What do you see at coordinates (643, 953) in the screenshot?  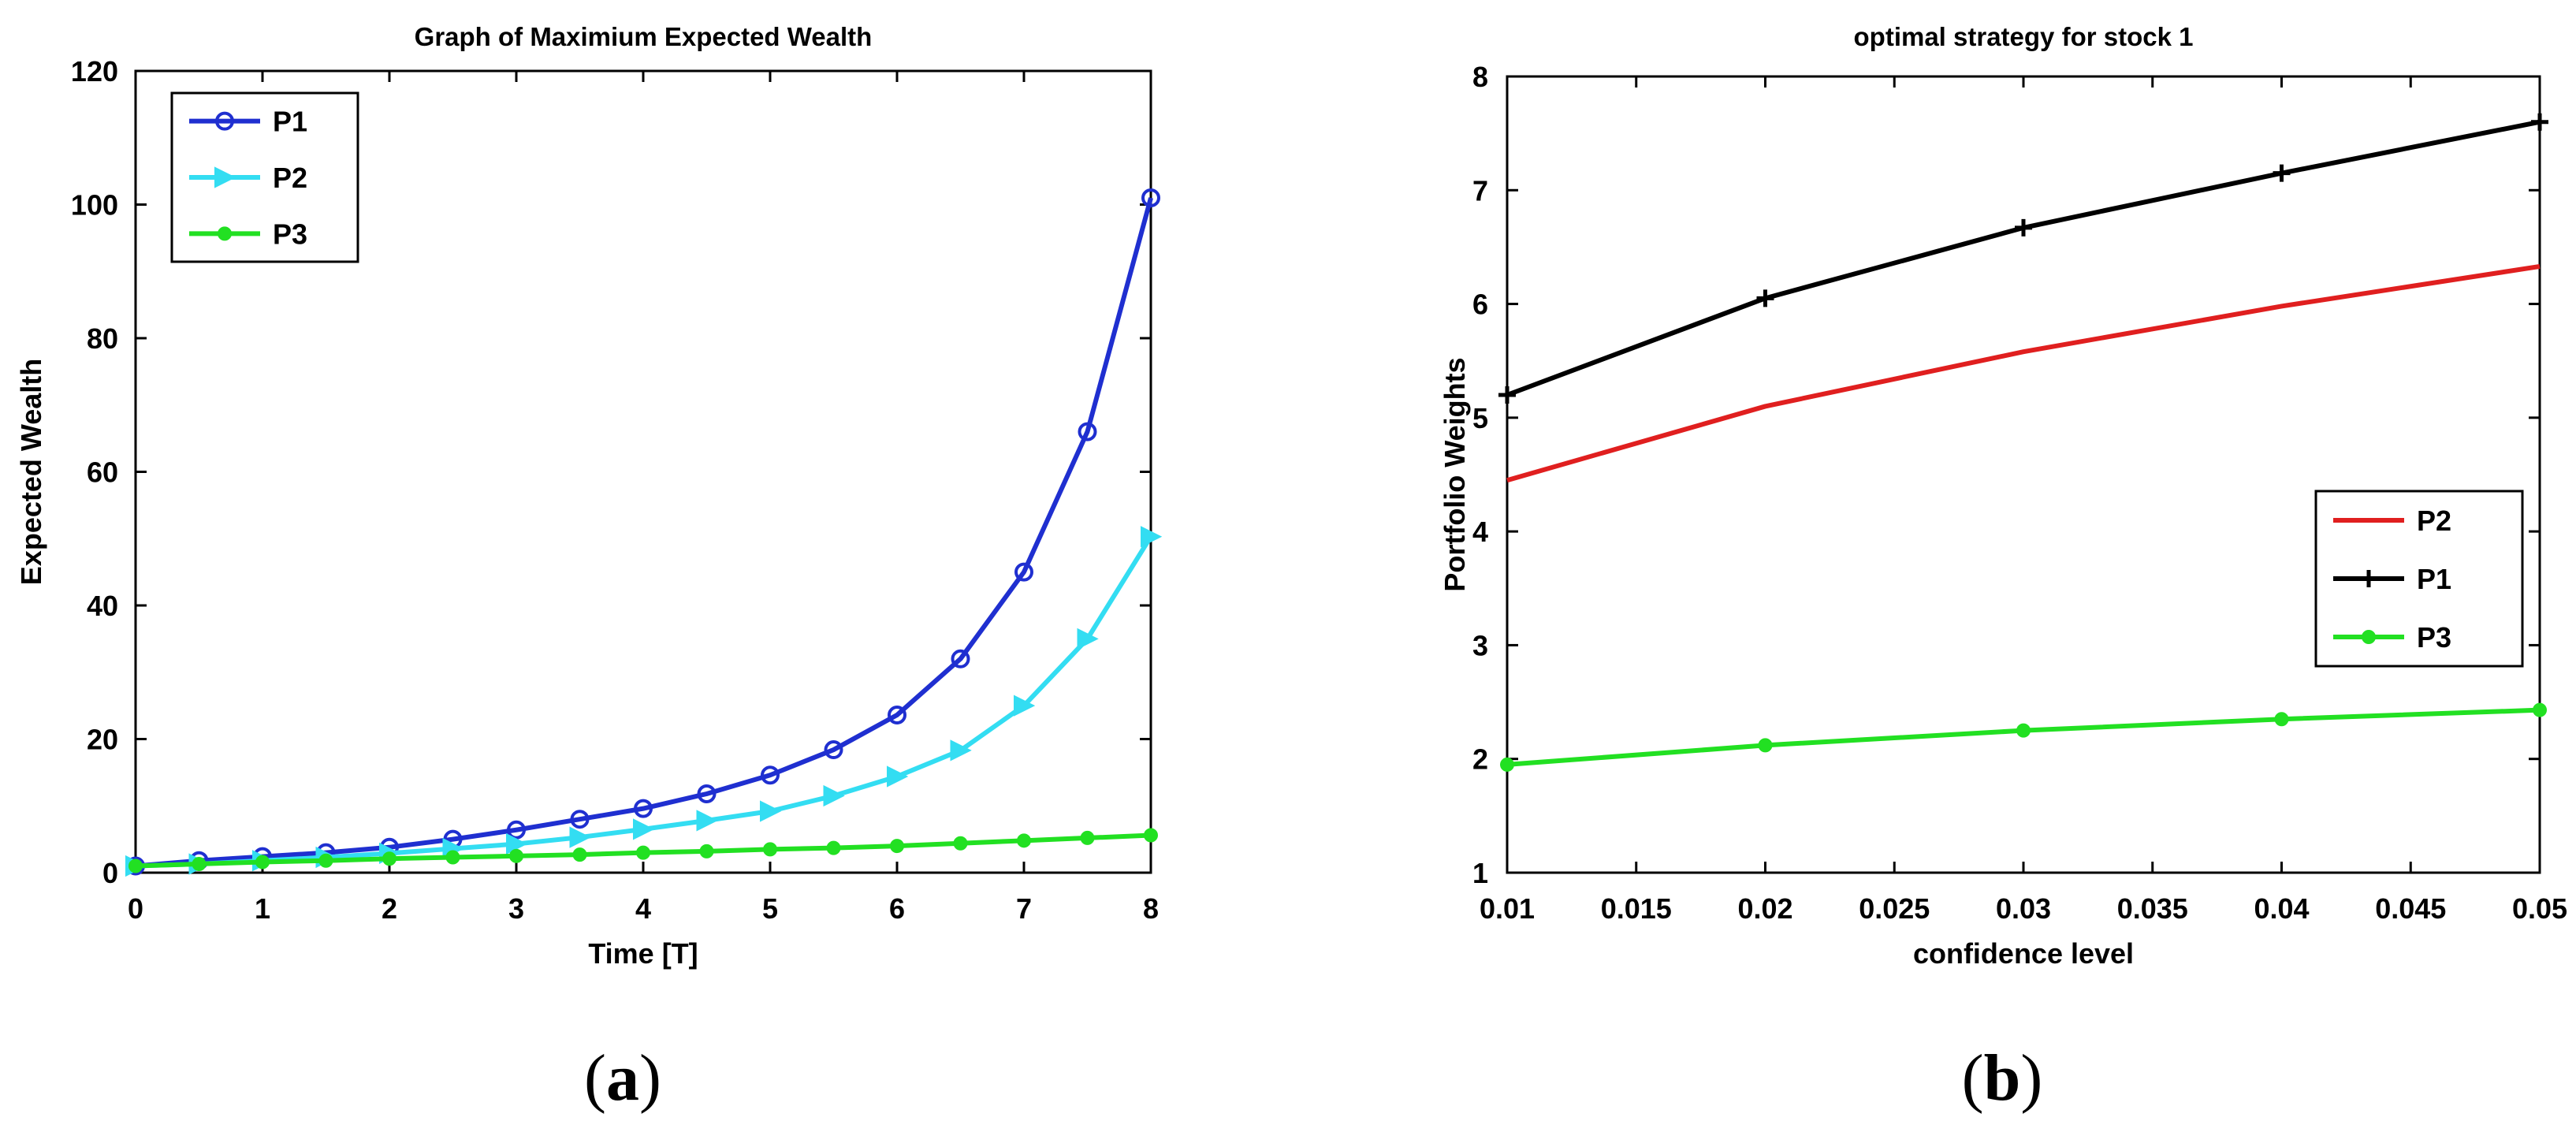 I see `x-axis-label: Time [T]` at bounding box center [643, 953].